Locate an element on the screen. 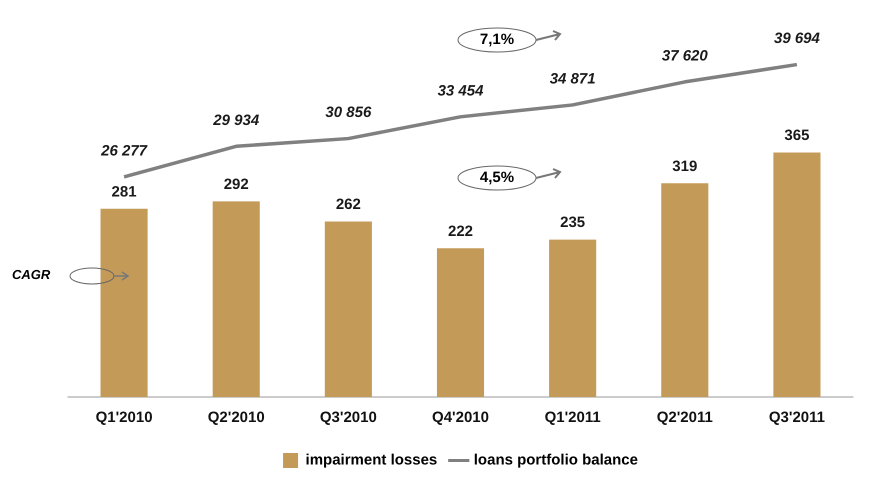  data-label: 30 856 is located at coordinates (348, 113).